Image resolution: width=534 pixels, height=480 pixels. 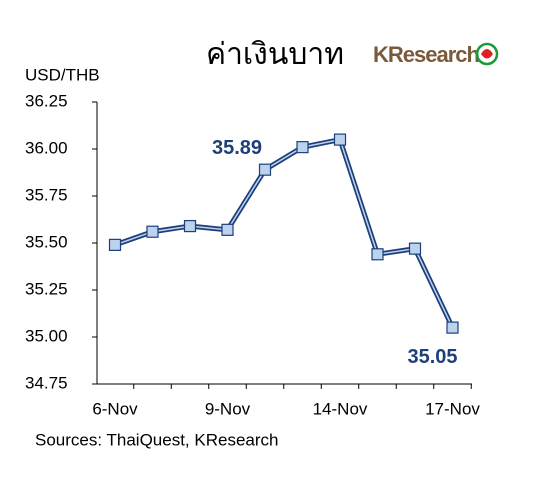 What do you see at coordinates (275, 54) in the screenshot?
I see `chart-title: ค่าเงินบาท` at bounding box center [275, 54].